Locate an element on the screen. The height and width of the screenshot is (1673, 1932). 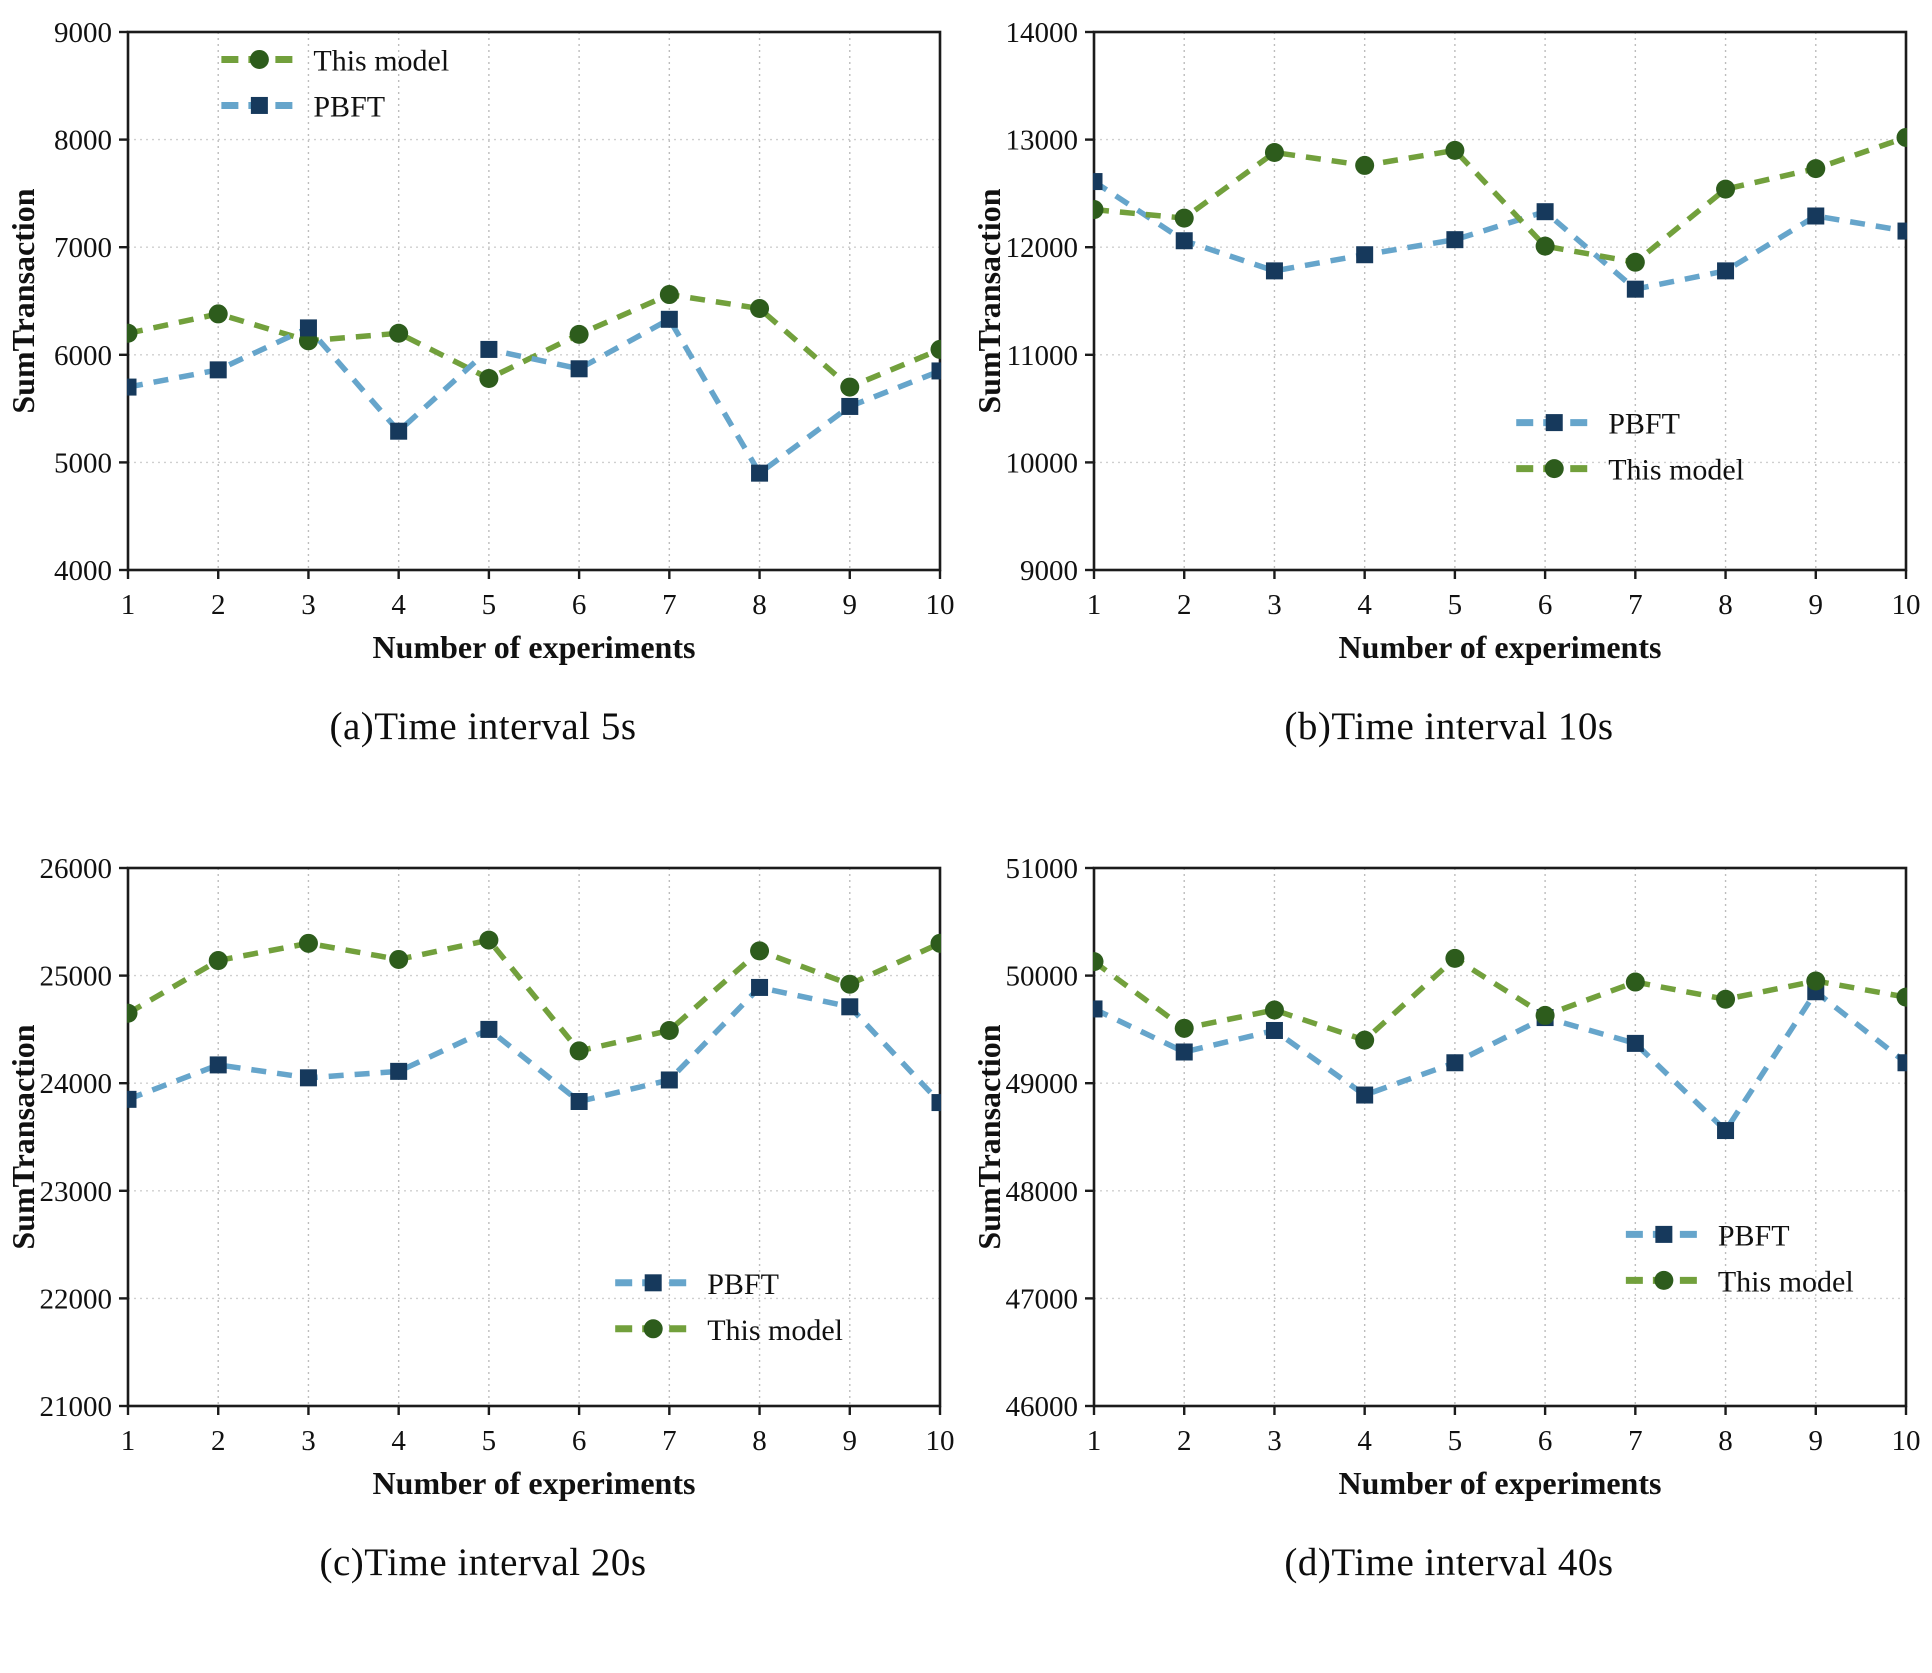
y-tick-label: 23000 is located at coordinates (76, 1192).